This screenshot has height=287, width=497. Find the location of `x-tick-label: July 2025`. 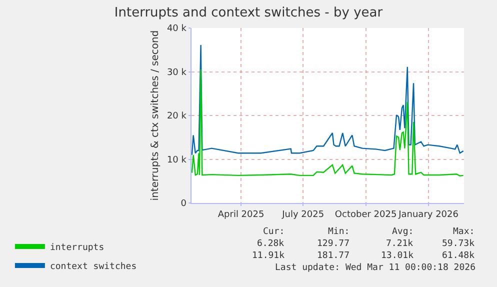

x-tick-label: July 2025 is located at coordinates (302, 215).